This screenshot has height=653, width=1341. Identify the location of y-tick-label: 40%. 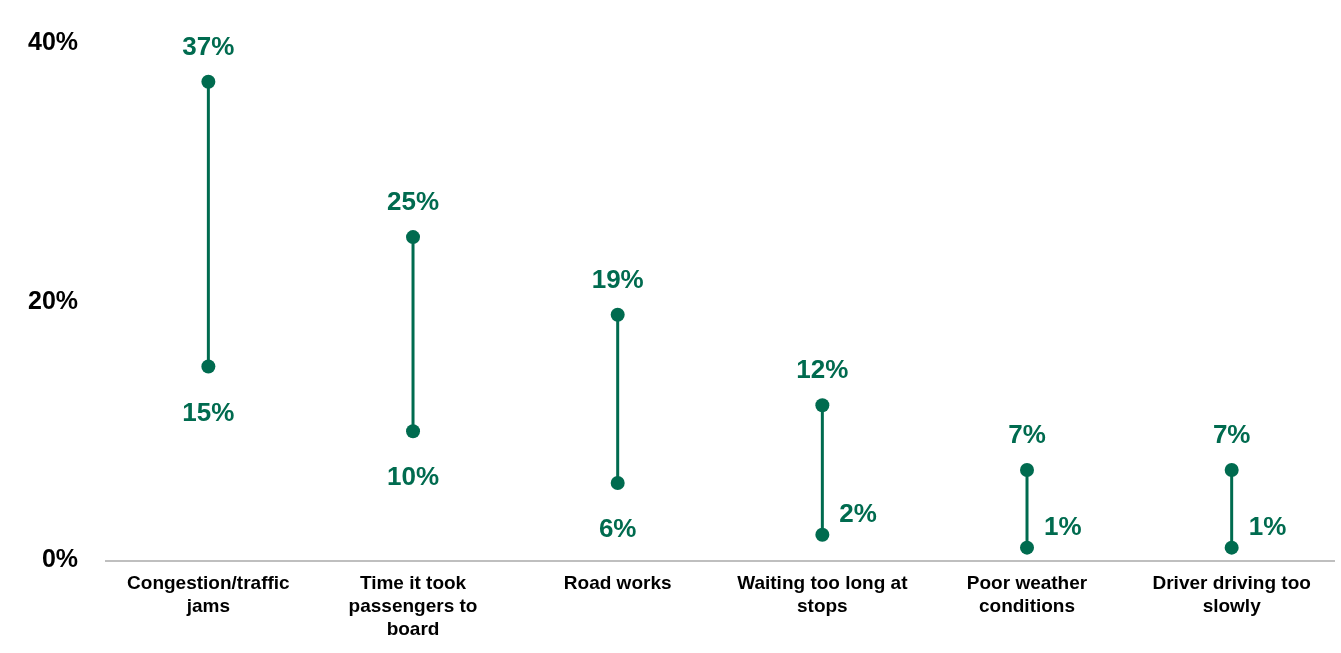
(53, 40).